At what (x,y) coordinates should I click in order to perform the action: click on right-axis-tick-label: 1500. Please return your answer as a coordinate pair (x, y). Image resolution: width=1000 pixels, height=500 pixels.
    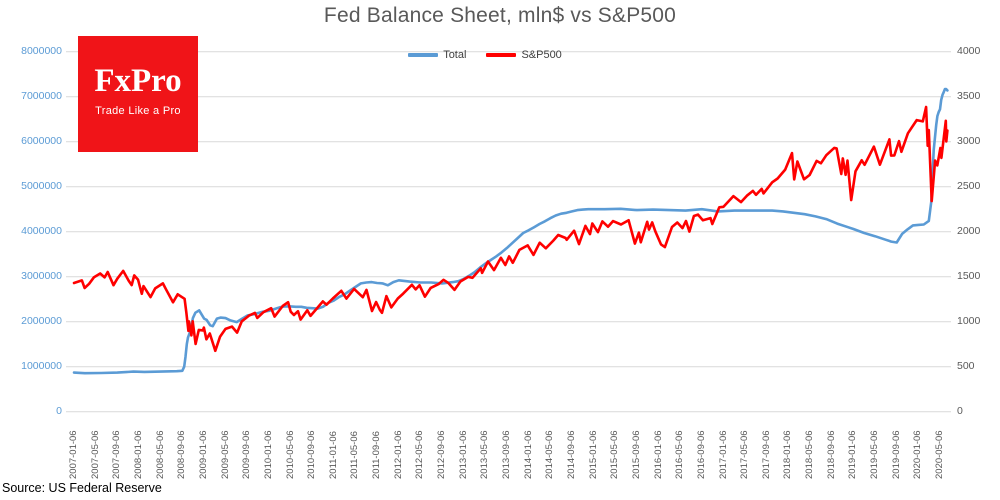
    Looking at the image, I should click on (969, 275).